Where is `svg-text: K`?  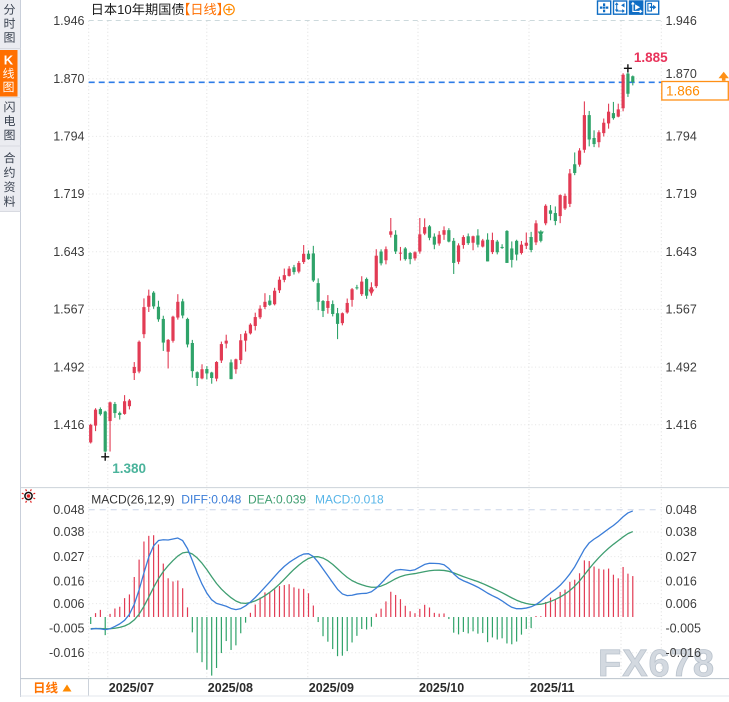 svg-text: K is located at coordinates (9, 60).